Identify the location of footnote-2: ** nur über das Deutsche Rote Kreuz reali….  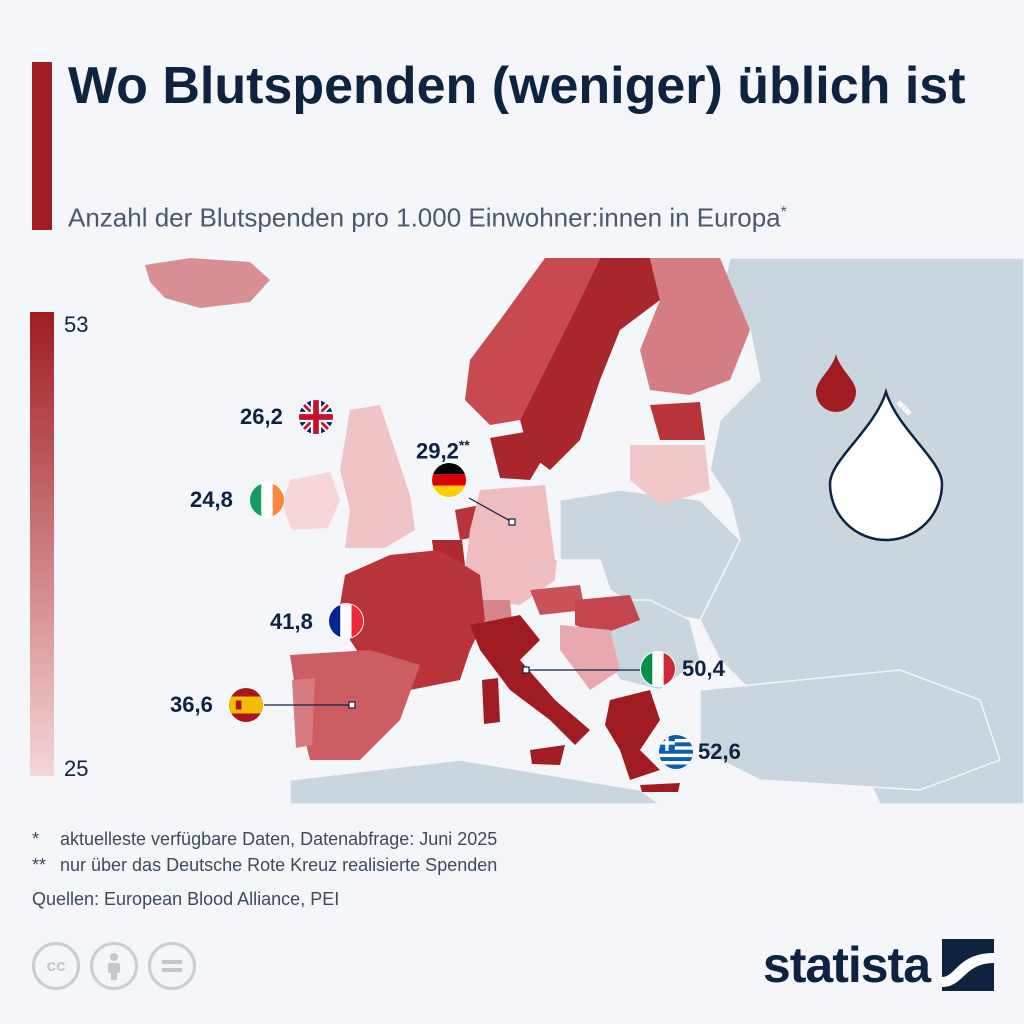
(264, 865).